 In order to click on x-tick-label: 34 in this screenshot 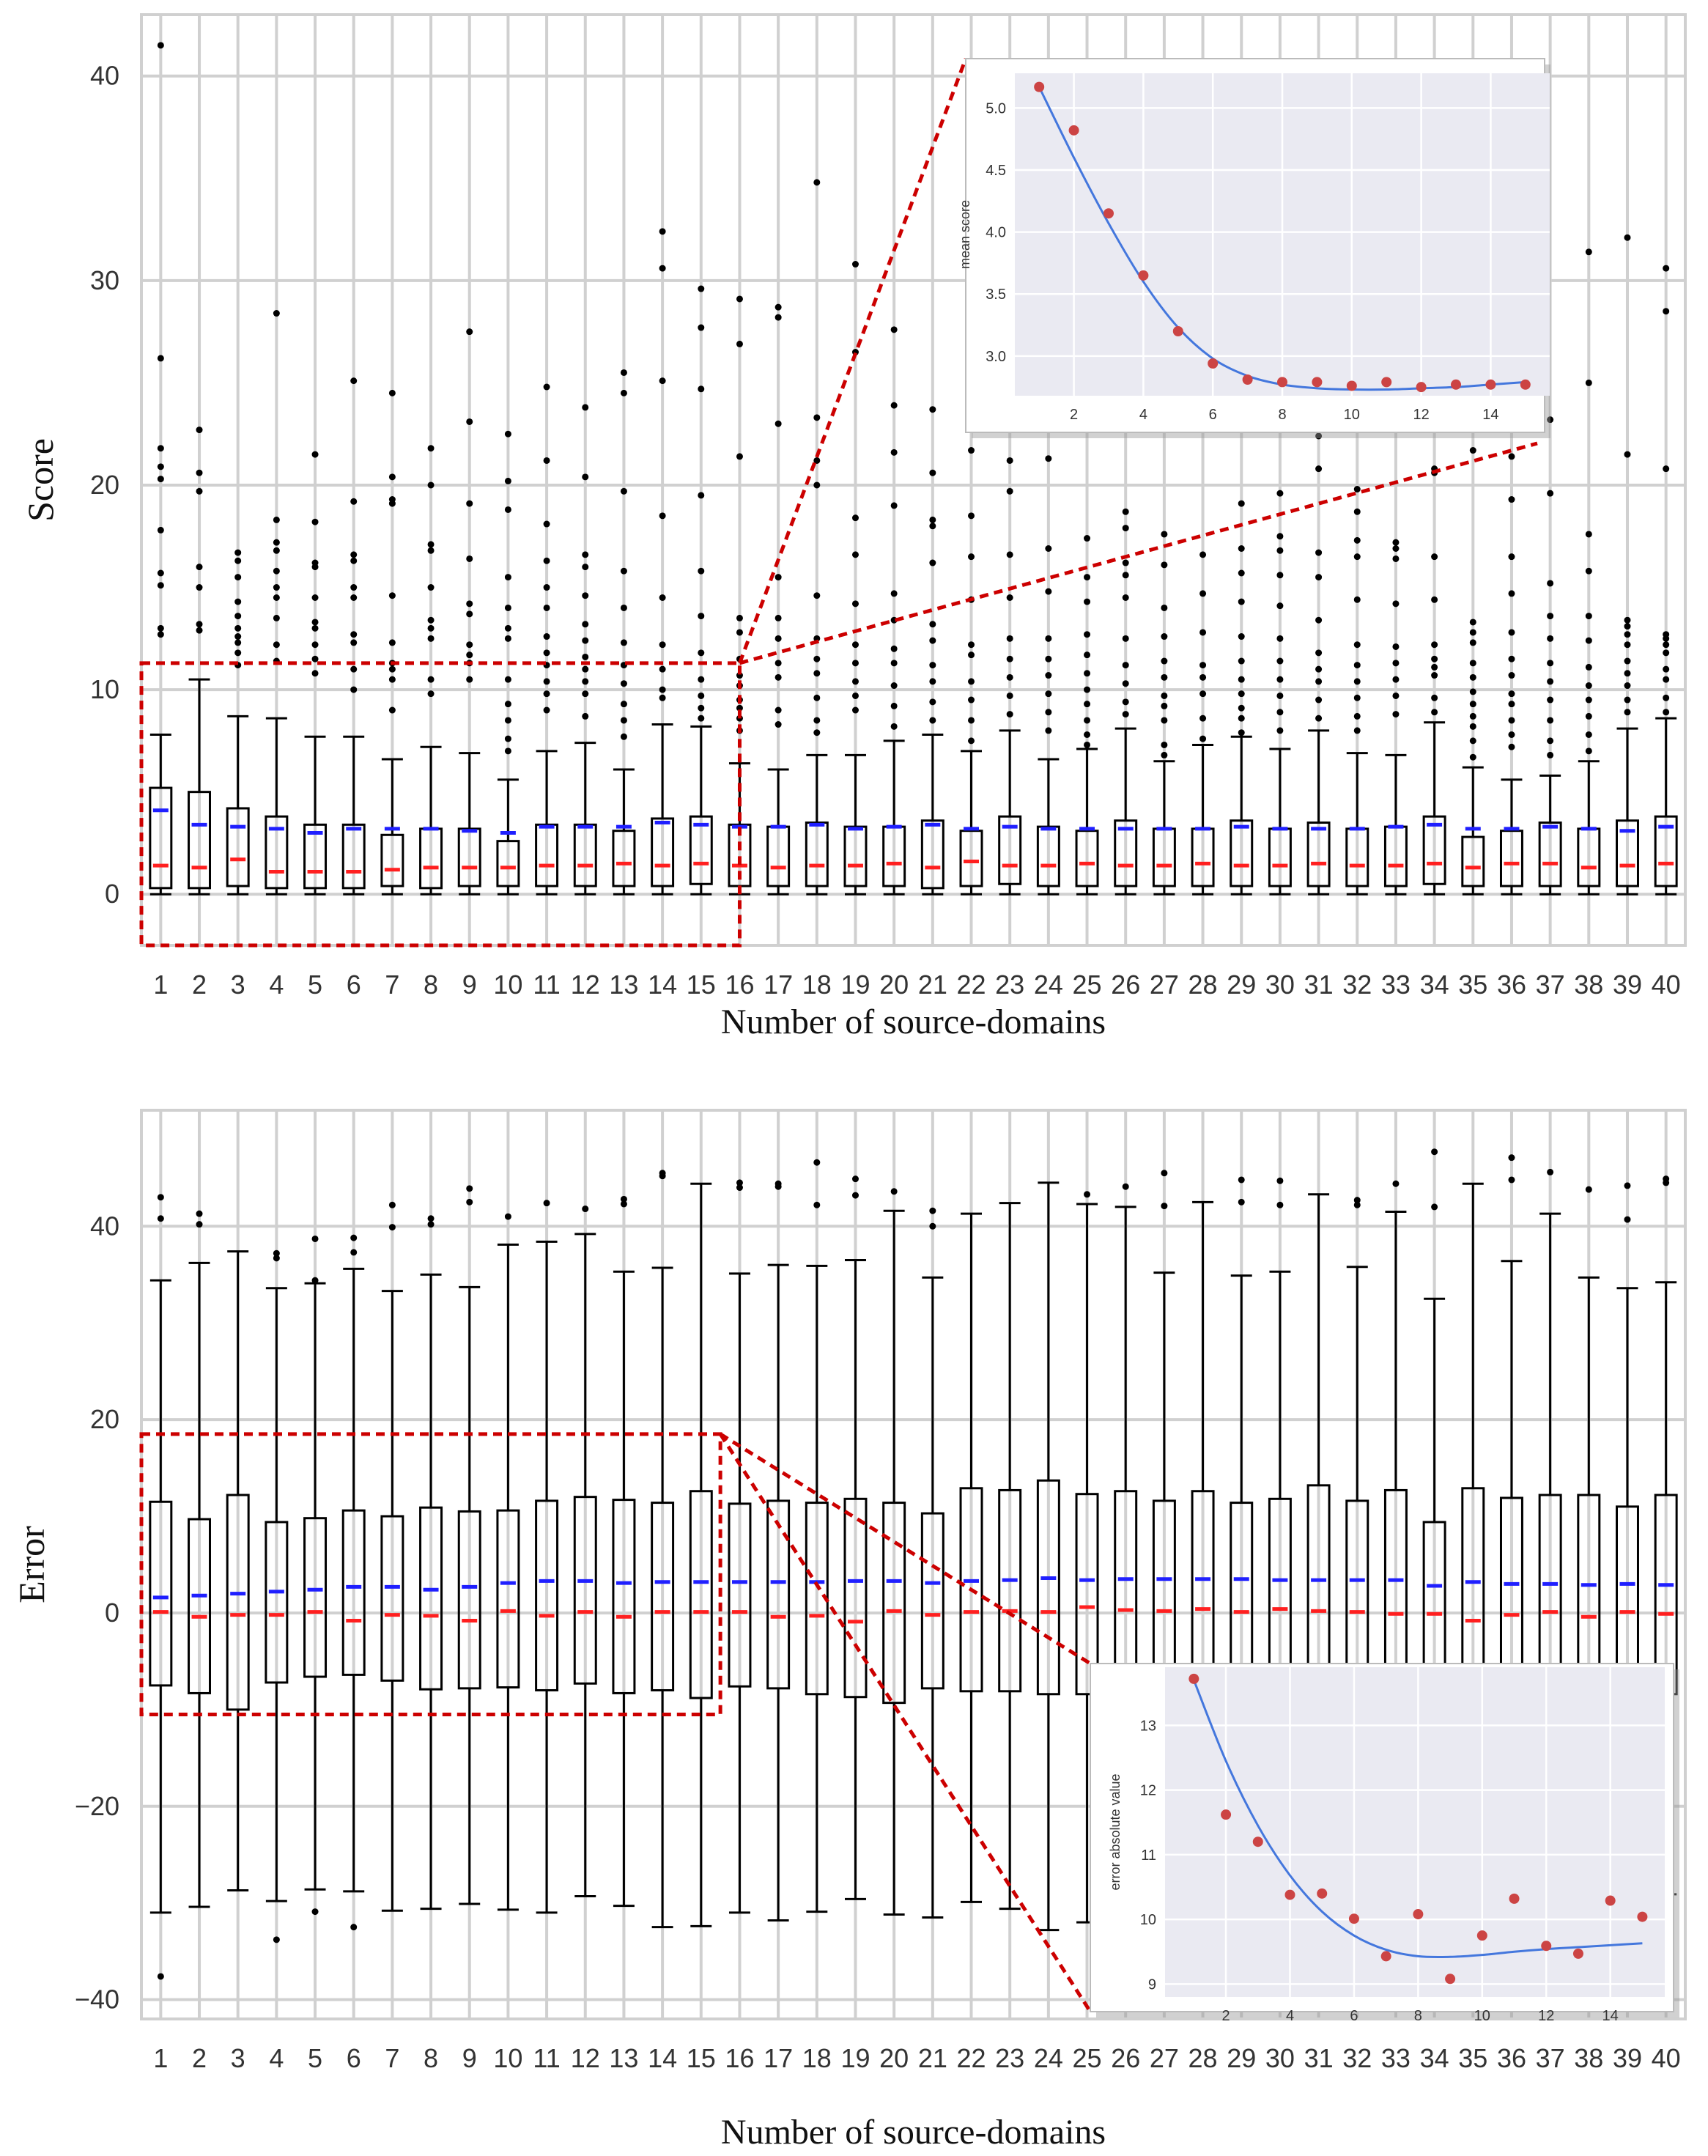, I will do `click(1434, 985)`.